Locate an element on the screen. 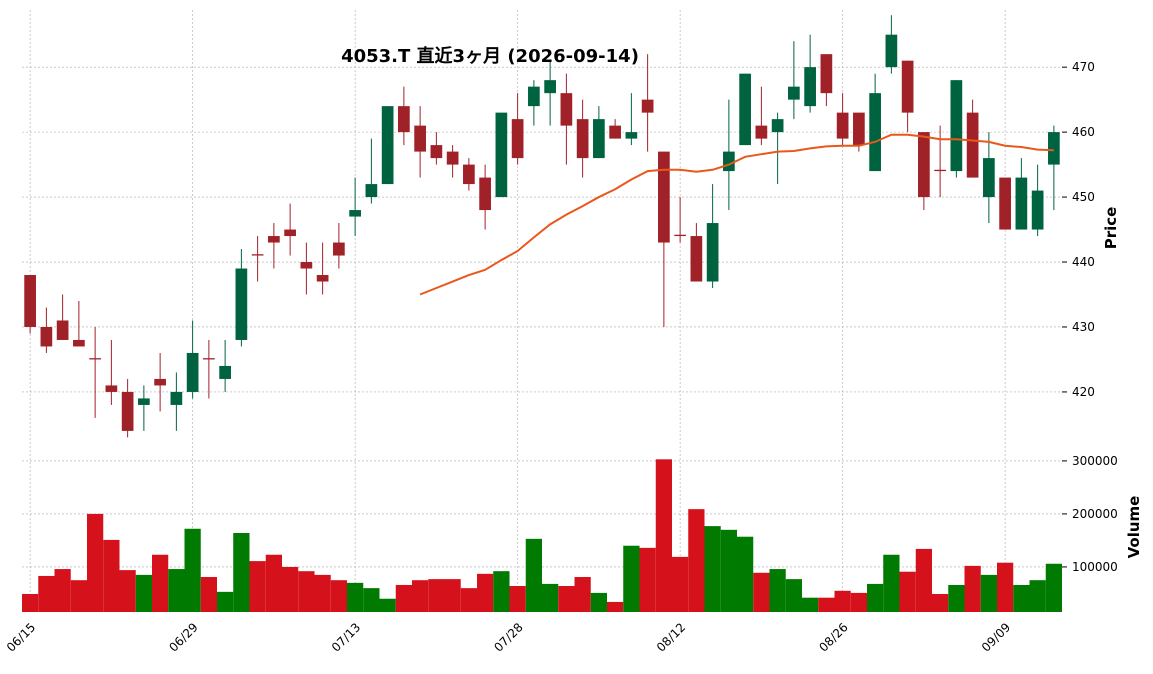 The width and height of the screenshot is (1153, 674). y-tick-label: 100000 is located at coordinates (1095, 567).